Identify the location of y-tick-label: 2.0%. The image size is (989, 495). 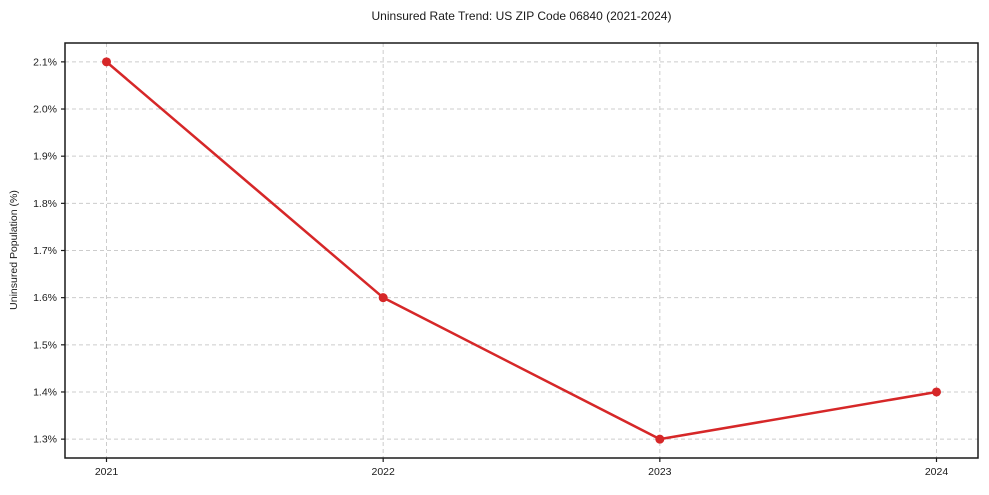
(45, 110).